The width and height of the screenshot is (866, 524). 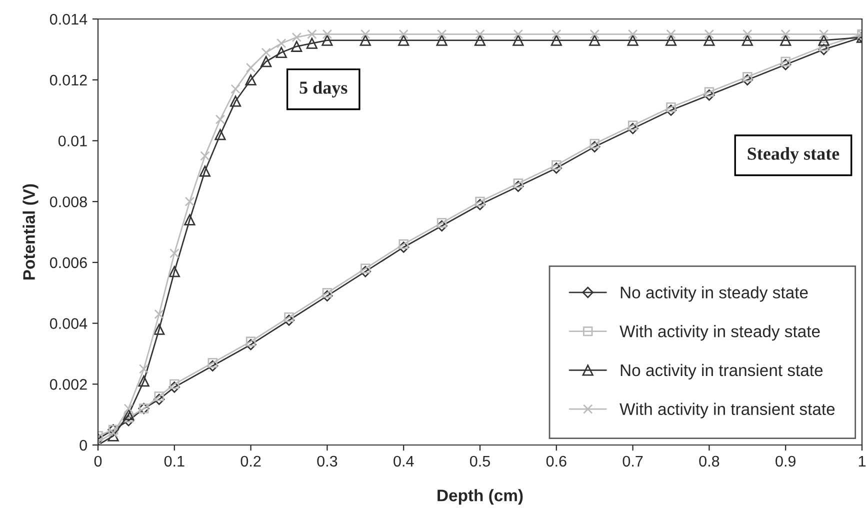 I want to click on x-tick-label: 0, so click(x=98, y=461).